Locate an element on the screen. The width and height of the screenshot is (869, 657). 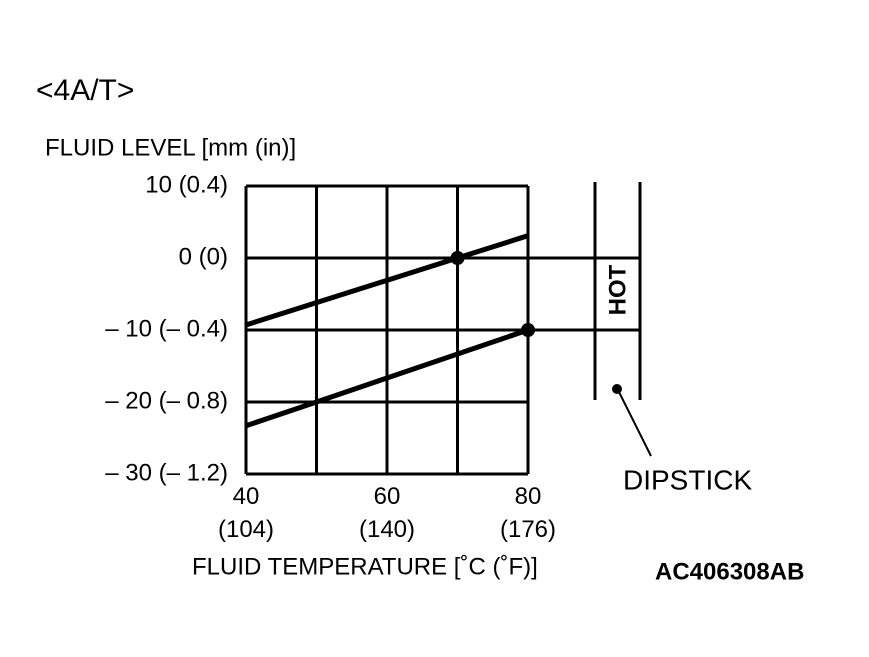
y-tick-label: 0 (0) is located at coordinates (203, 256).